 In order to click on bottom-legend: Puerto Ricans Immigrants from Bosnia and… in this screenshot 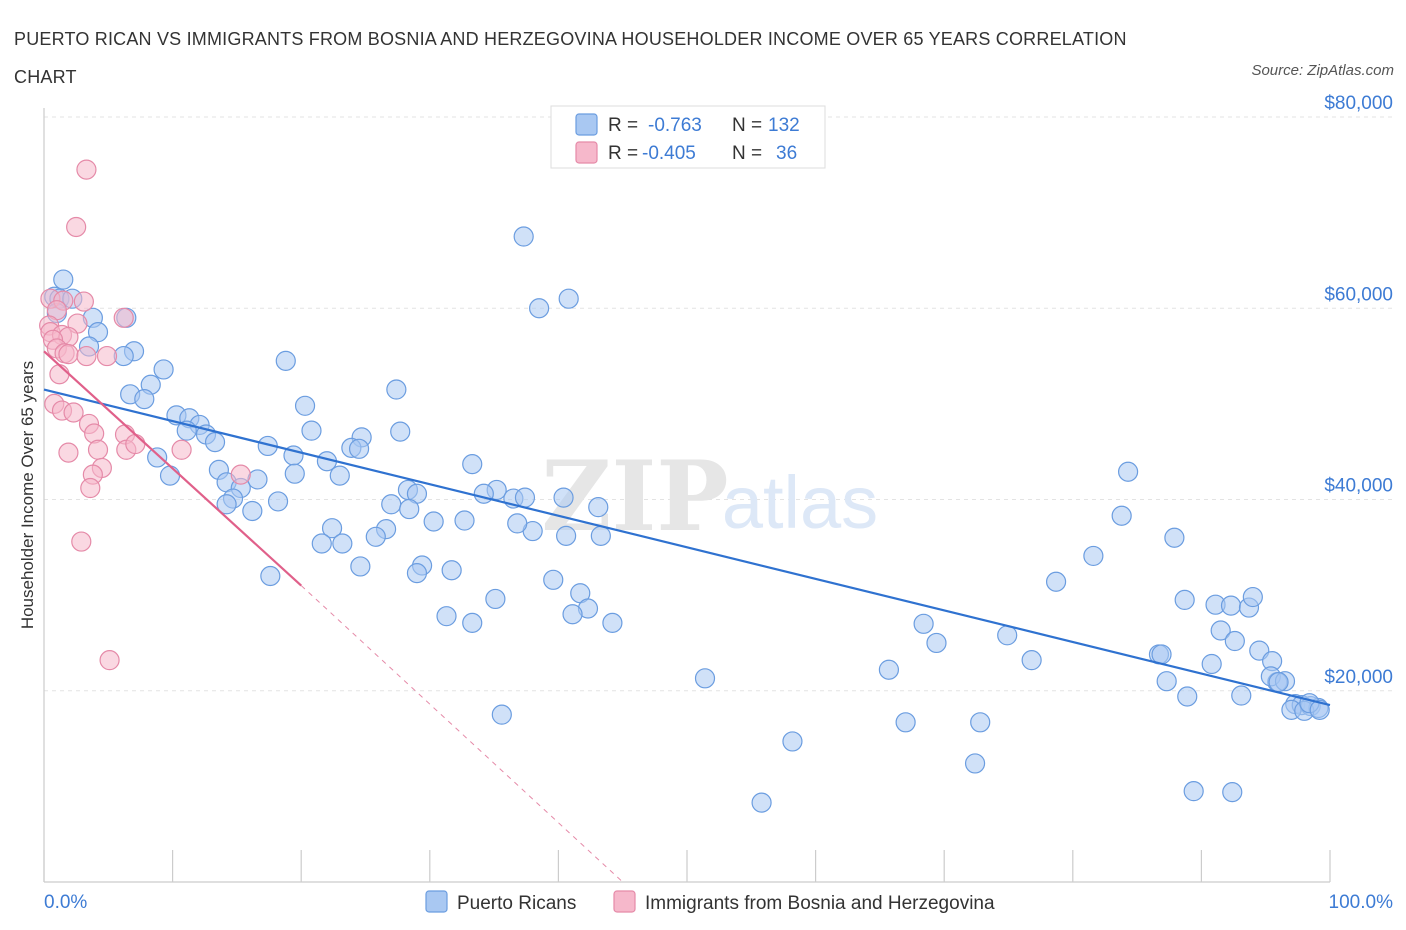, I will do `click(710, 902)`.